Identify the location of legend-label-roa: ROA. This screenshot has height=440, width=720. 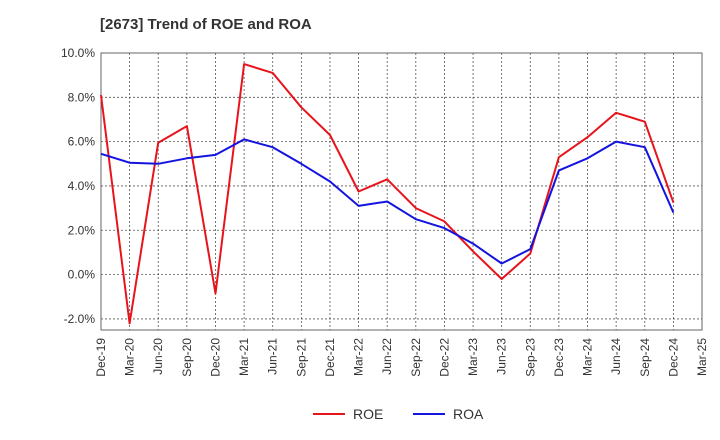
(468, 414).